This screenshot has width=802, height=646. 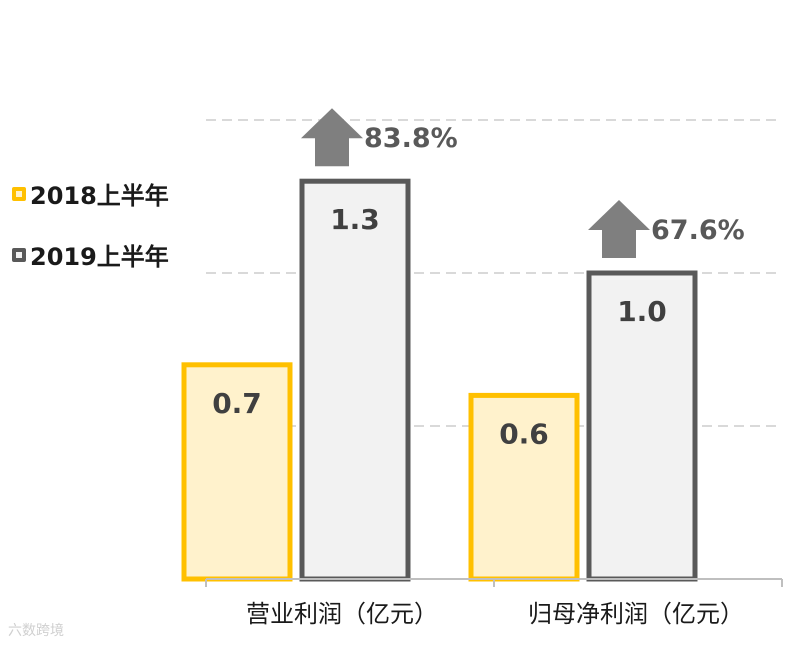 What do you see at coordinates (99, 196) in the screenshot?
I see `legend-label-2018: 2018上半年` at bounding box center [99, 196].